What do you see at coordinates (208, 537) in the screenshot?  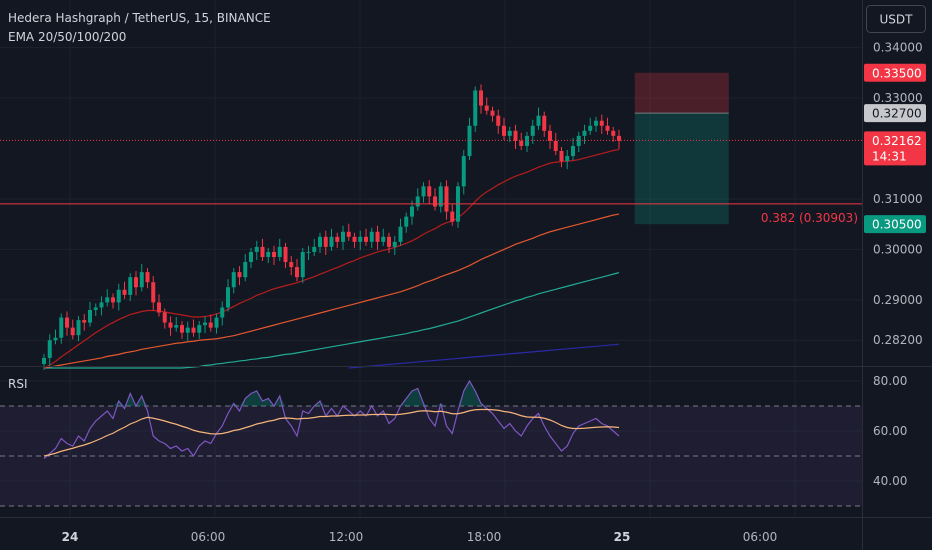 I see `time-axis-tick-label: 06:00` at bounding box center [208, 537].